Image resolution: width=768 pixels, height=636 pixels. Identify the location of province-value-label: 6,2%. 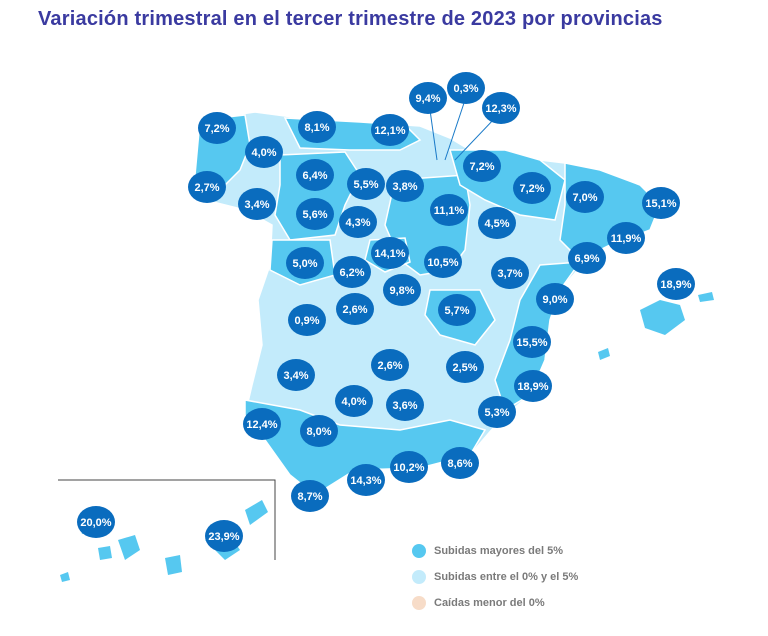
(351, 273).